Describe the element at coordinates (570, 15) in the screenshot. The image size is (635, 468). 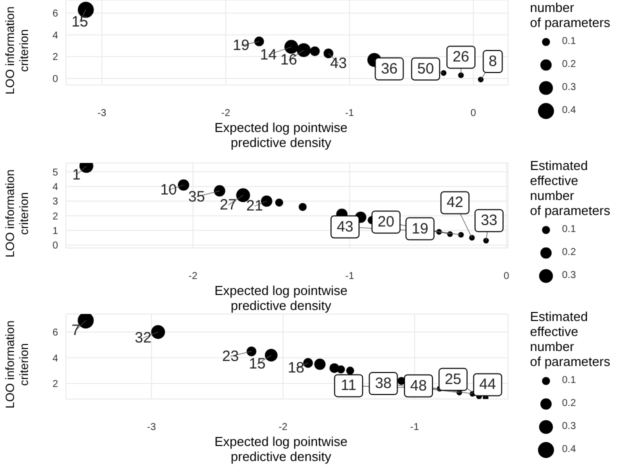
I see `legend-title: number of parameters` at that location.